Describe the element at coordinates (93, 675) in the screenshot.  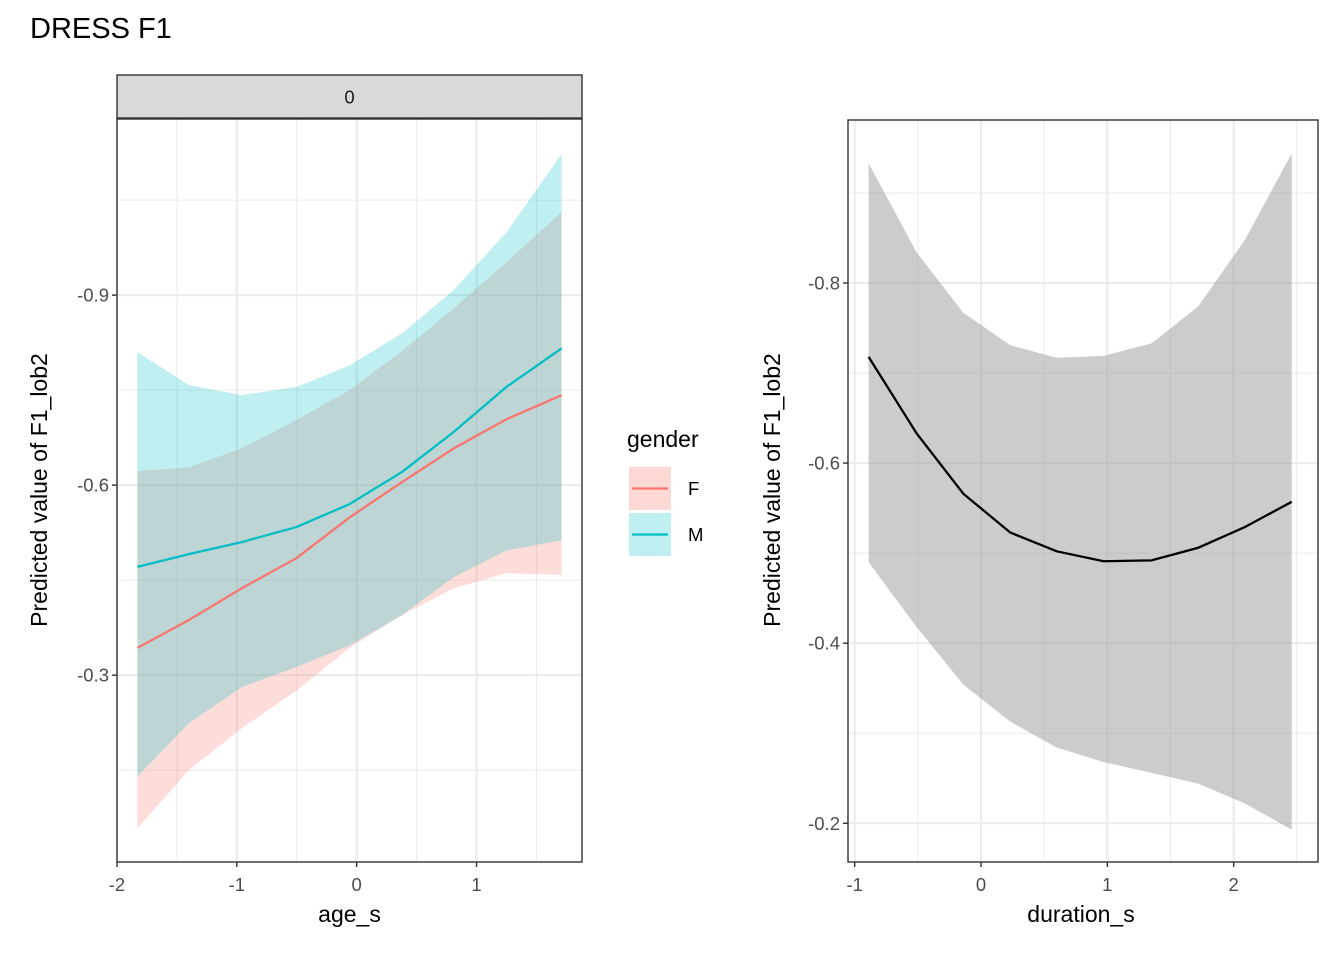
I see `y-tick-label: -0.3` at that location.